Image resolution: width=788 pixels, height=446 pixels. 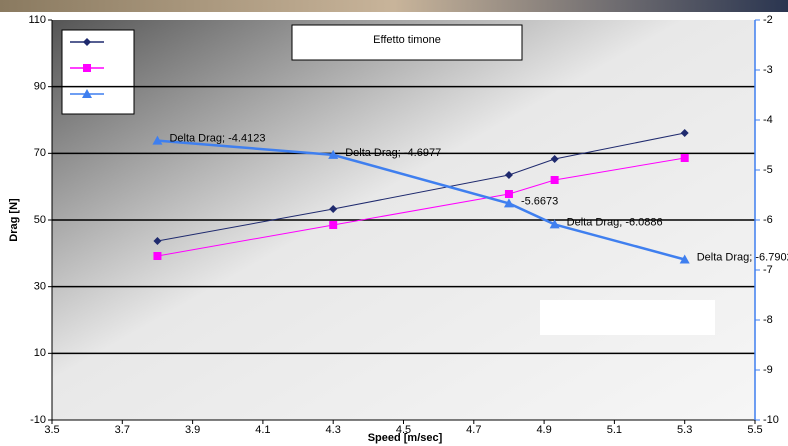 I want to click on data-label: Delta Drag; -6.0886, so click(x=615, y=222).